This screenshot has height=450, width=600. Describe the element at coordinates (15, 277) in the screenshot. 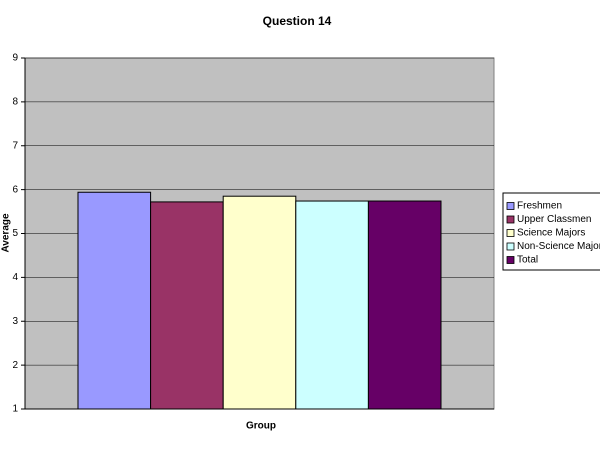

I see `y-tick-label: 4` at that location.